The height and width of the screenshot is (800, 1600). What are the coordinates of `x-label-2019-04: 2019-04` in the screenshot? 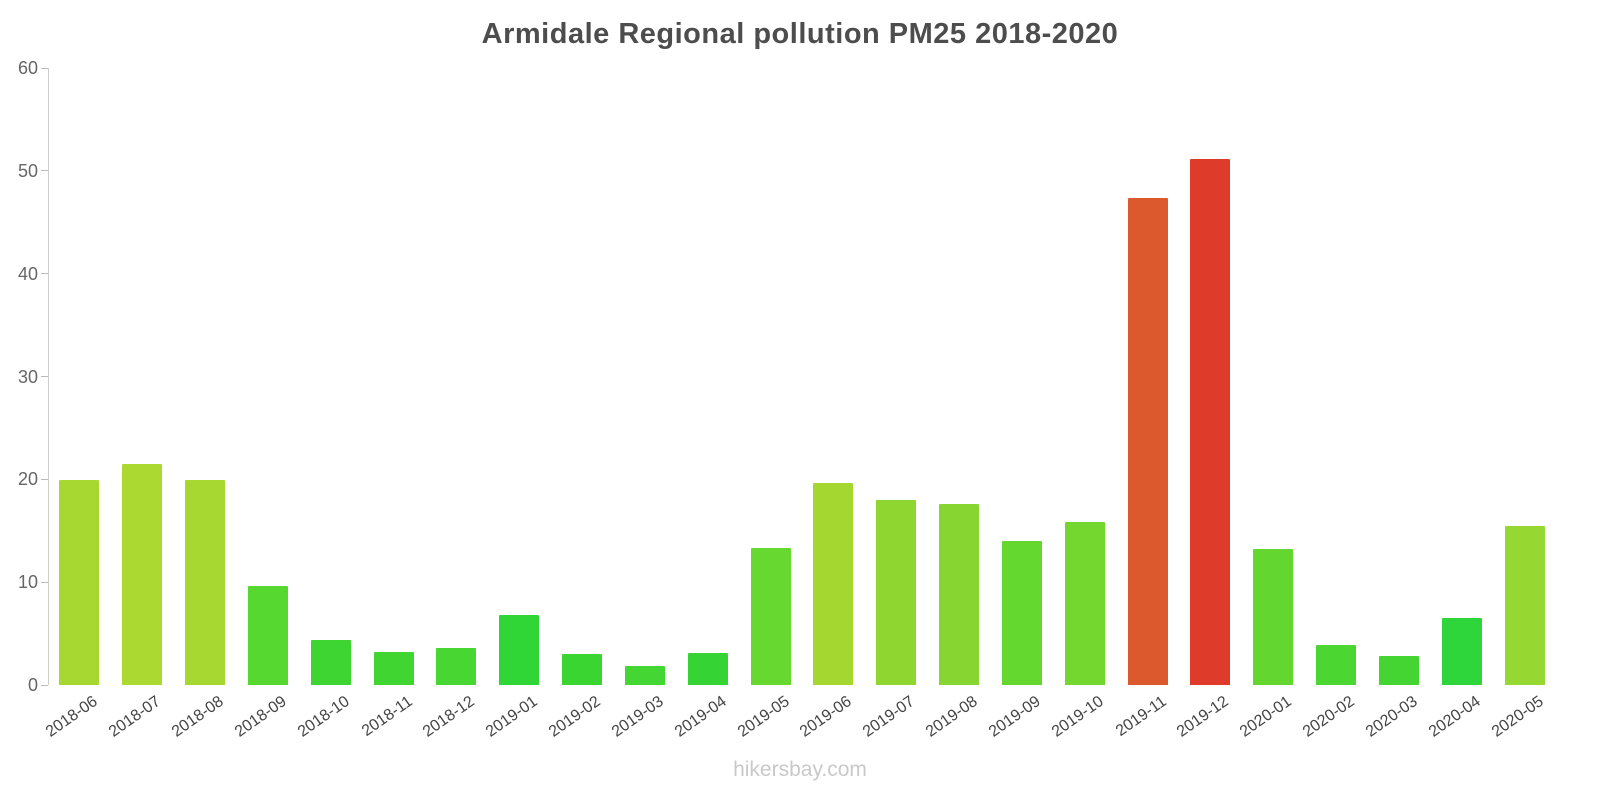 It's located at (700, 717).